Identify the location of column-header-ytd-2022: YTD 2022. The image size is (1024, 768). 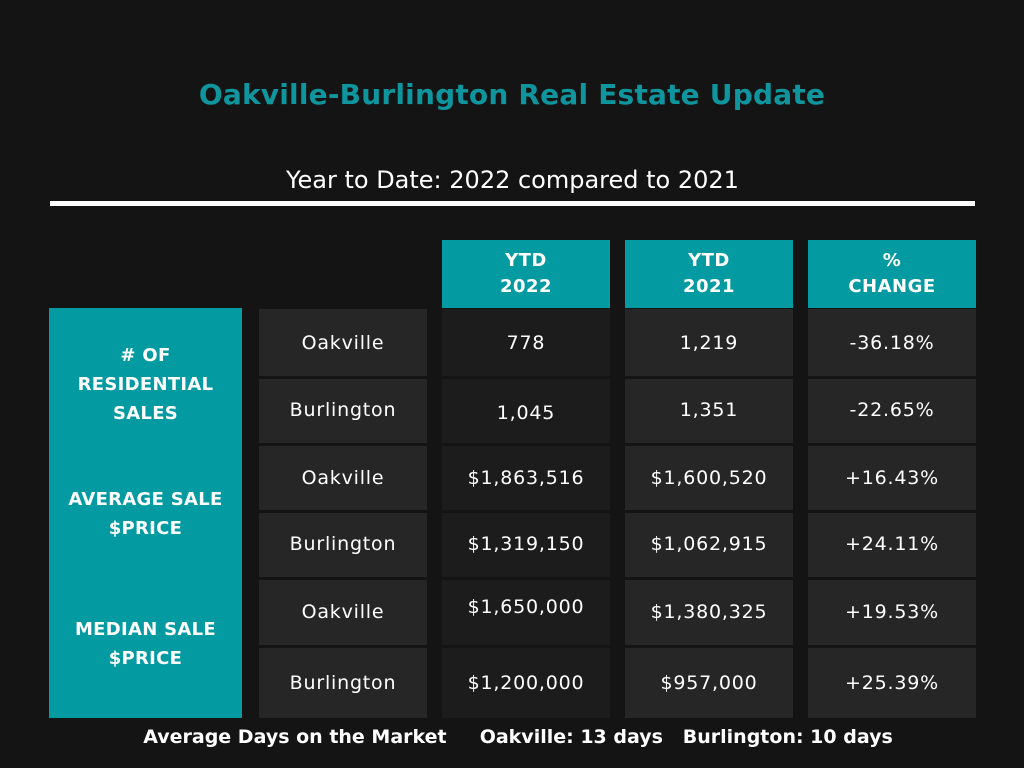
(526, 274).